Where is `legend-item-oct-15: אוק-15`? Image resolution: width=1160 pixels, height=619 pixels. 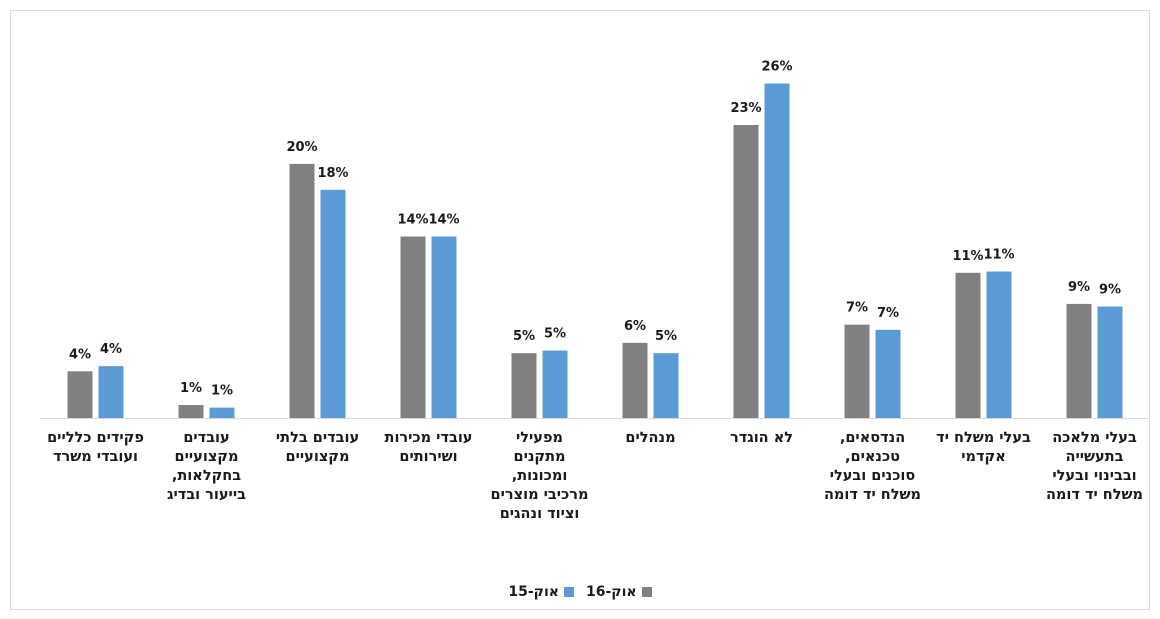
legend-item-oct-15: אוק-15 is located at coordinates (541, 592).